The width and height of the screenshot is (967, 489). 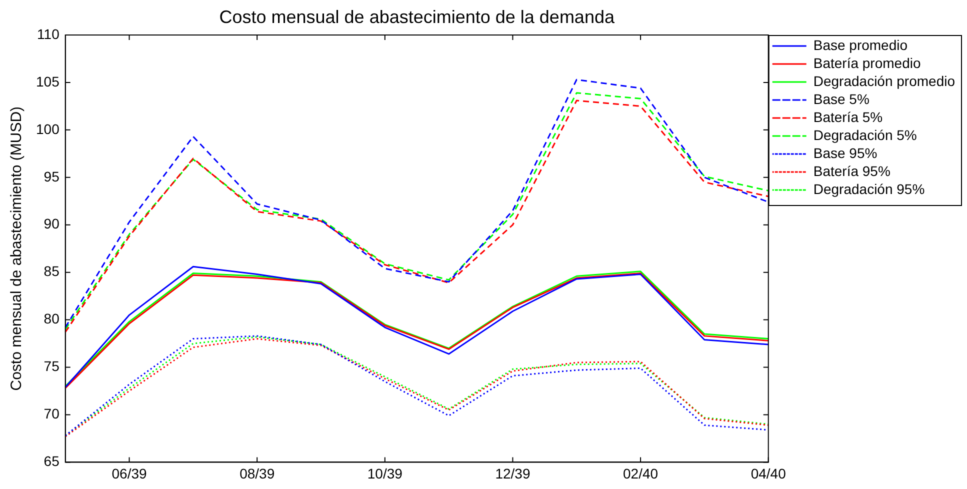 What do you see at coordinates (52, 224) in the screenshot?
I see `y-tick-label: 90` at bounding box center [52, 224].